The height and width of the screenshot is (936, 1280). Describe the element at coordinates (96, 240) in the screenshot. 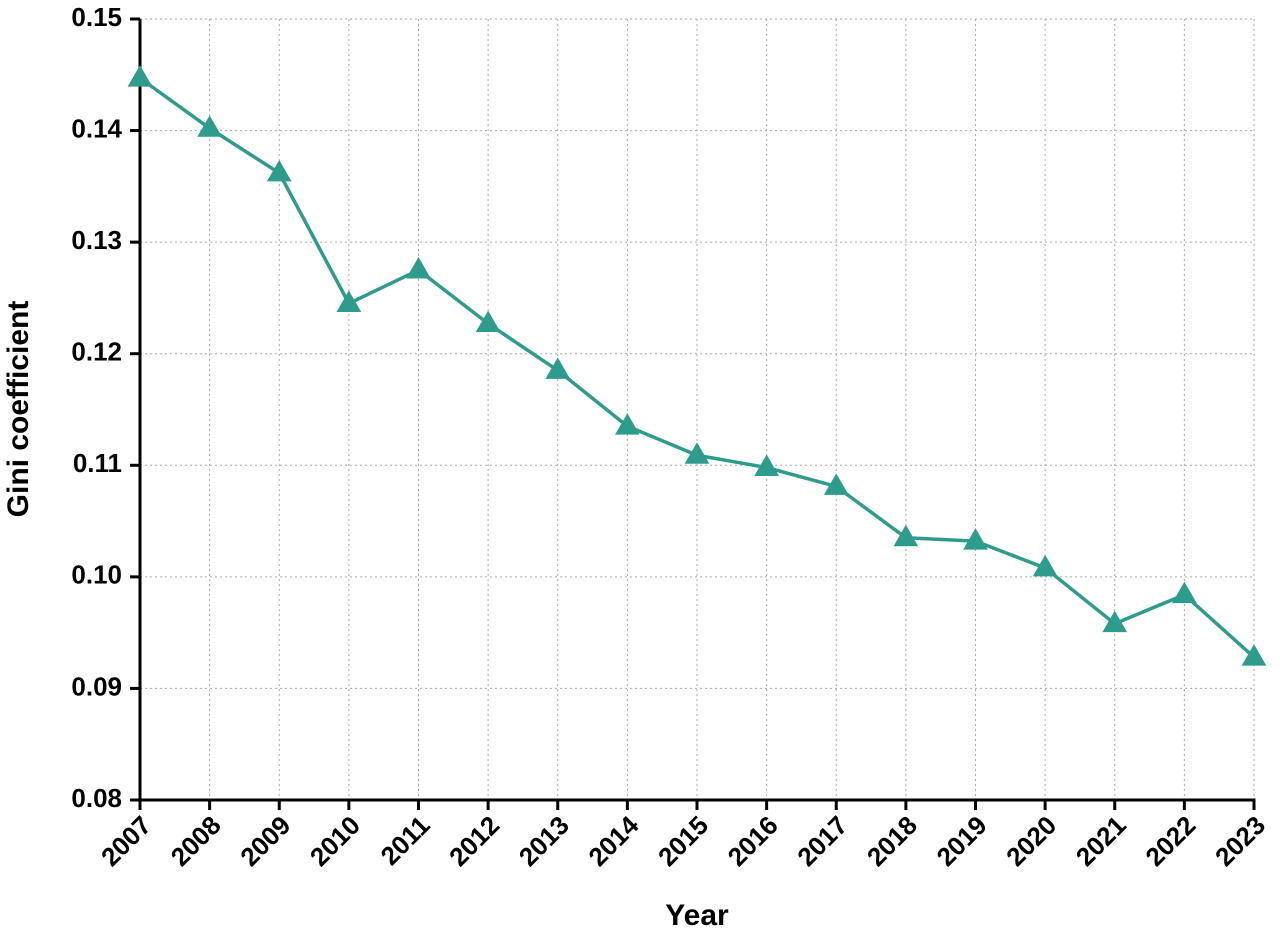

I see `y-tick-label: 0.13` at that location.